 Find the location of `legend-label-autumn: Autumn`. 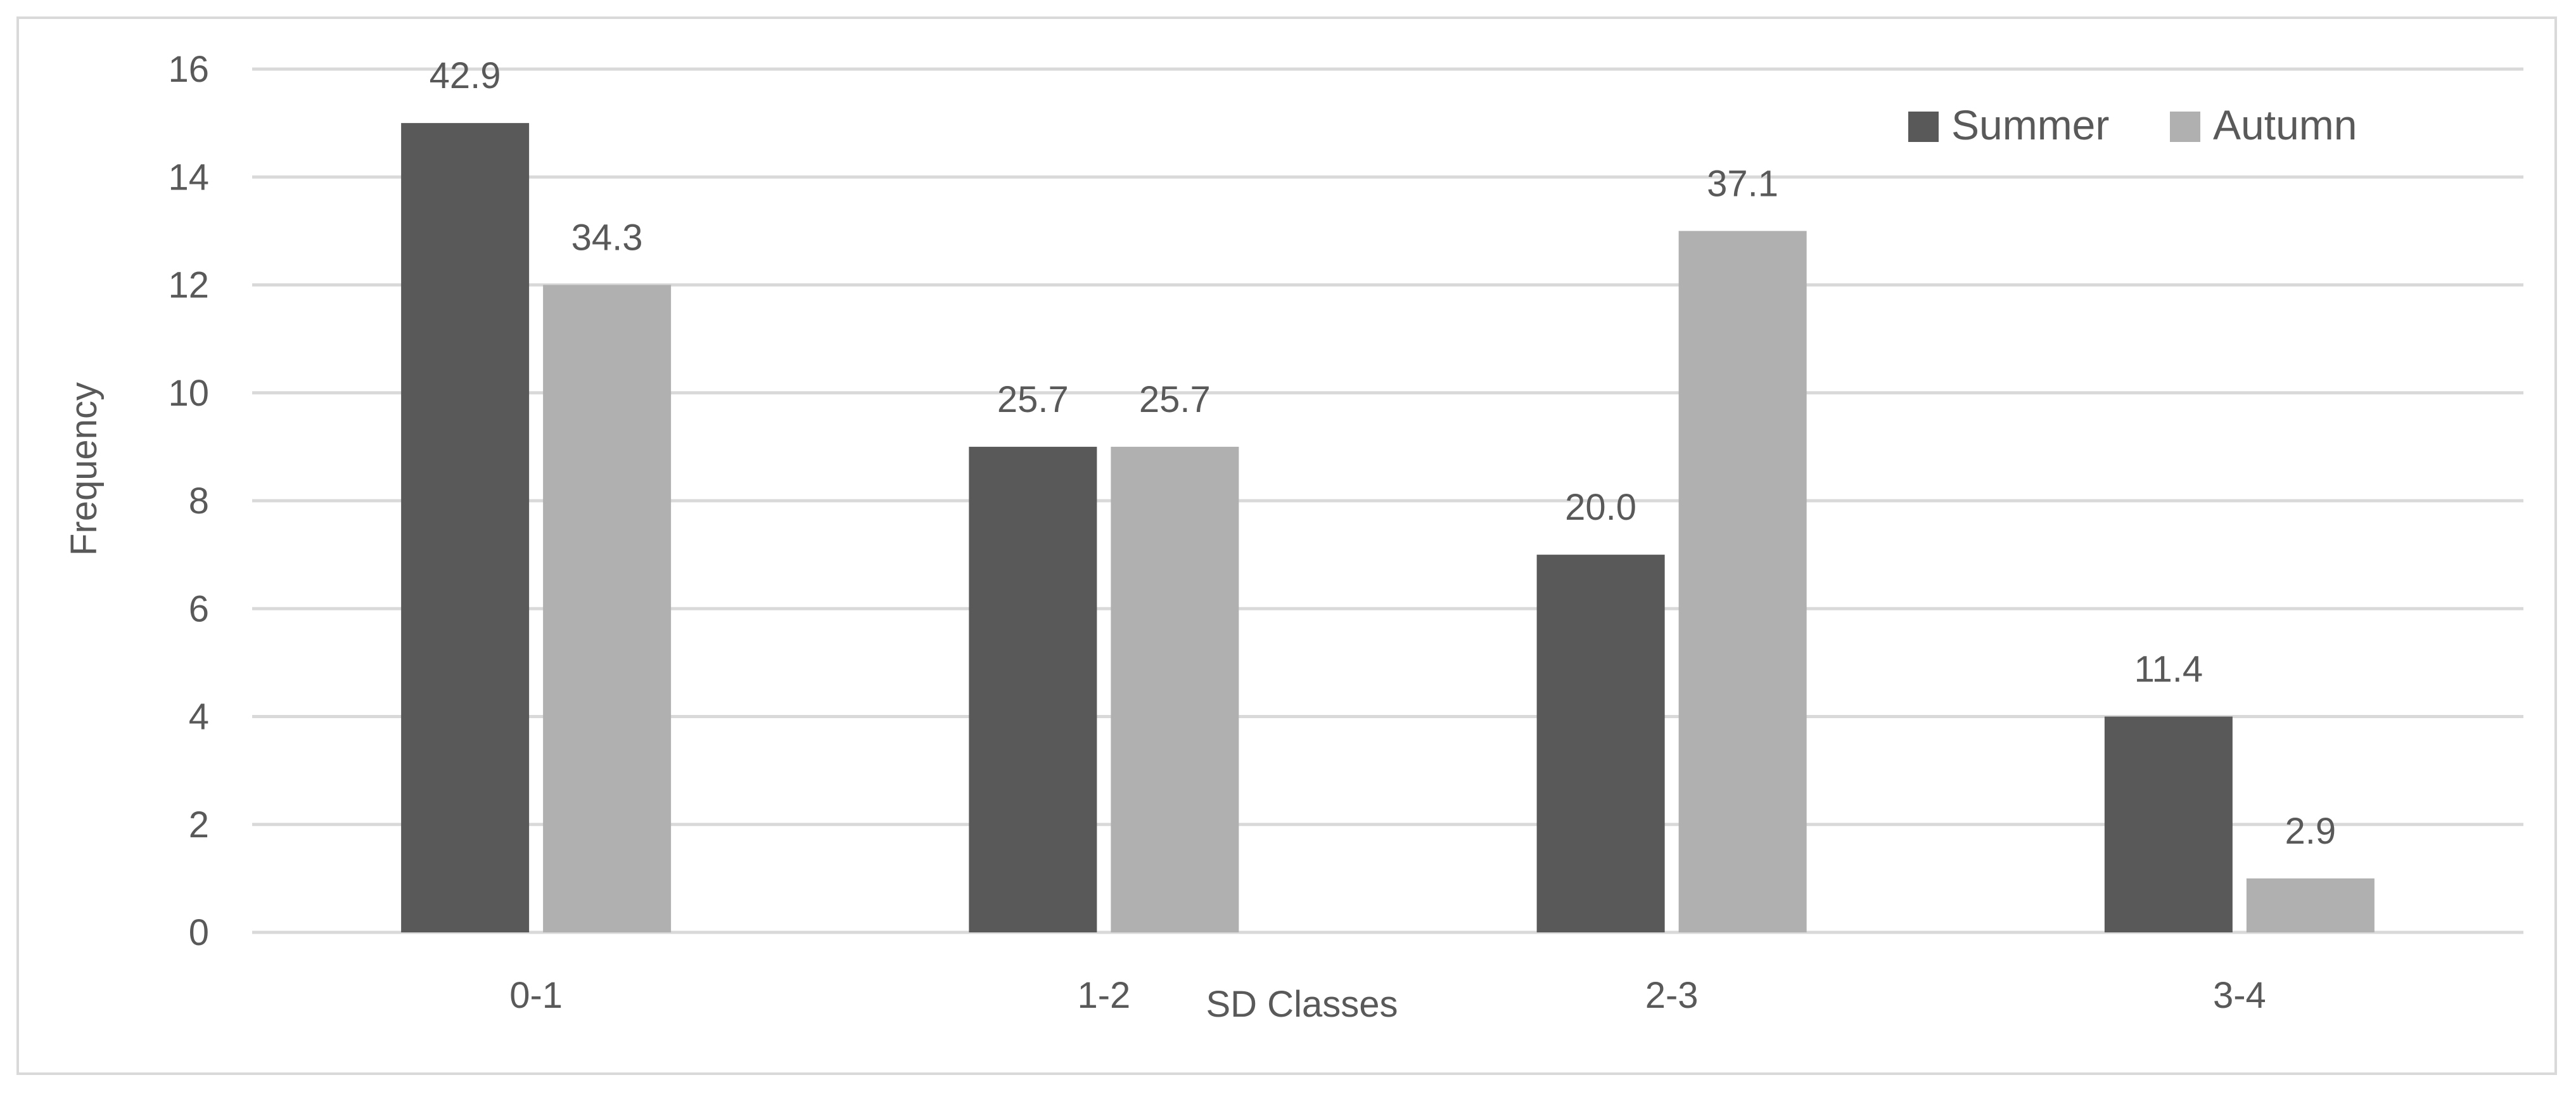

legend-label-autumn: Autumn is located at coordinates (2285, 125).